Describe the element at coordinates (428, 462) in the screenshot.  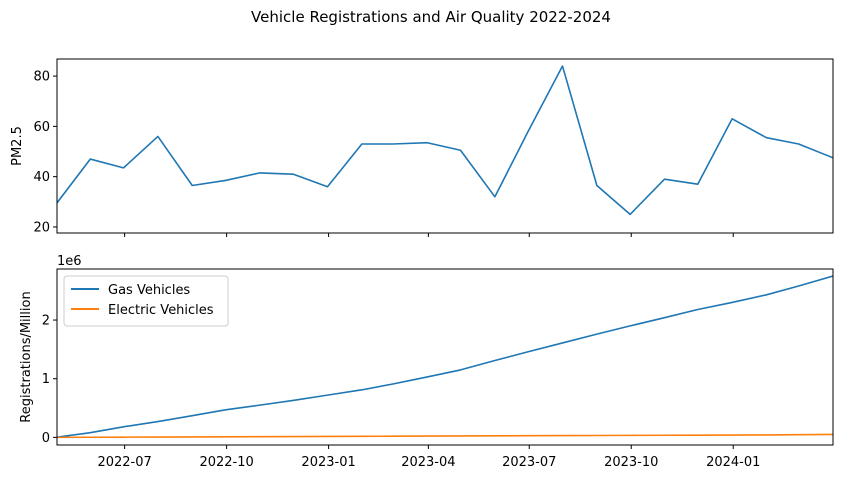
I see `x-tick-label: 2023-04` at that location.